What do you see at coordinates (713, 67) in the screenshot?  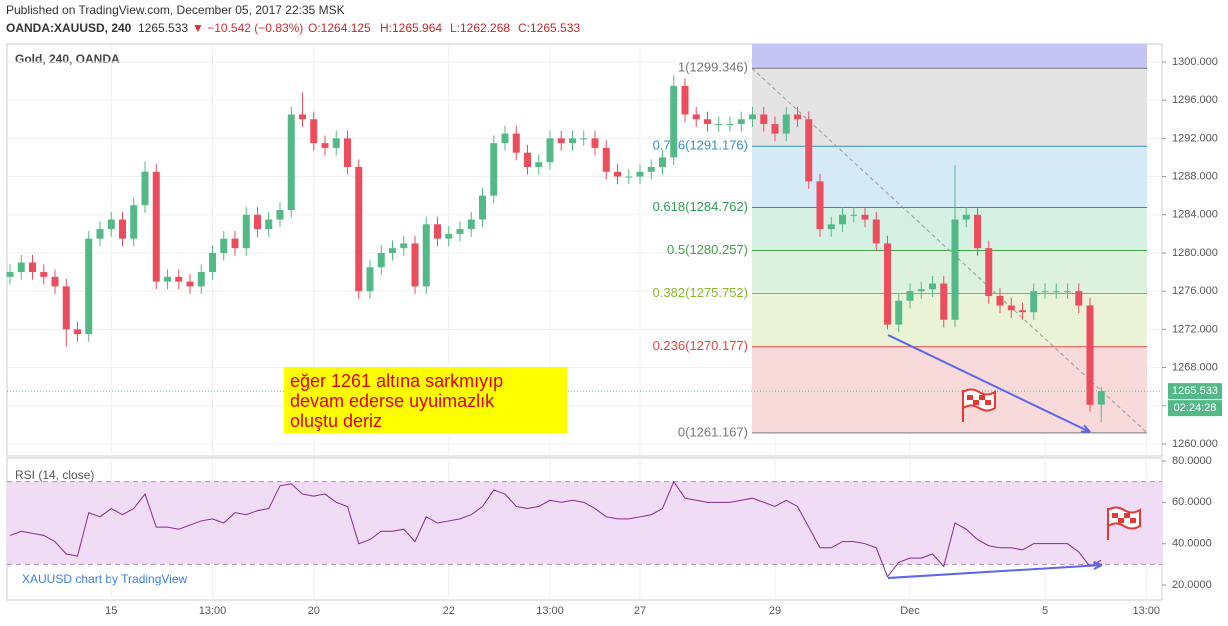 I see `fib-label: 1(1299.346)` at bounding box center [713, 67].